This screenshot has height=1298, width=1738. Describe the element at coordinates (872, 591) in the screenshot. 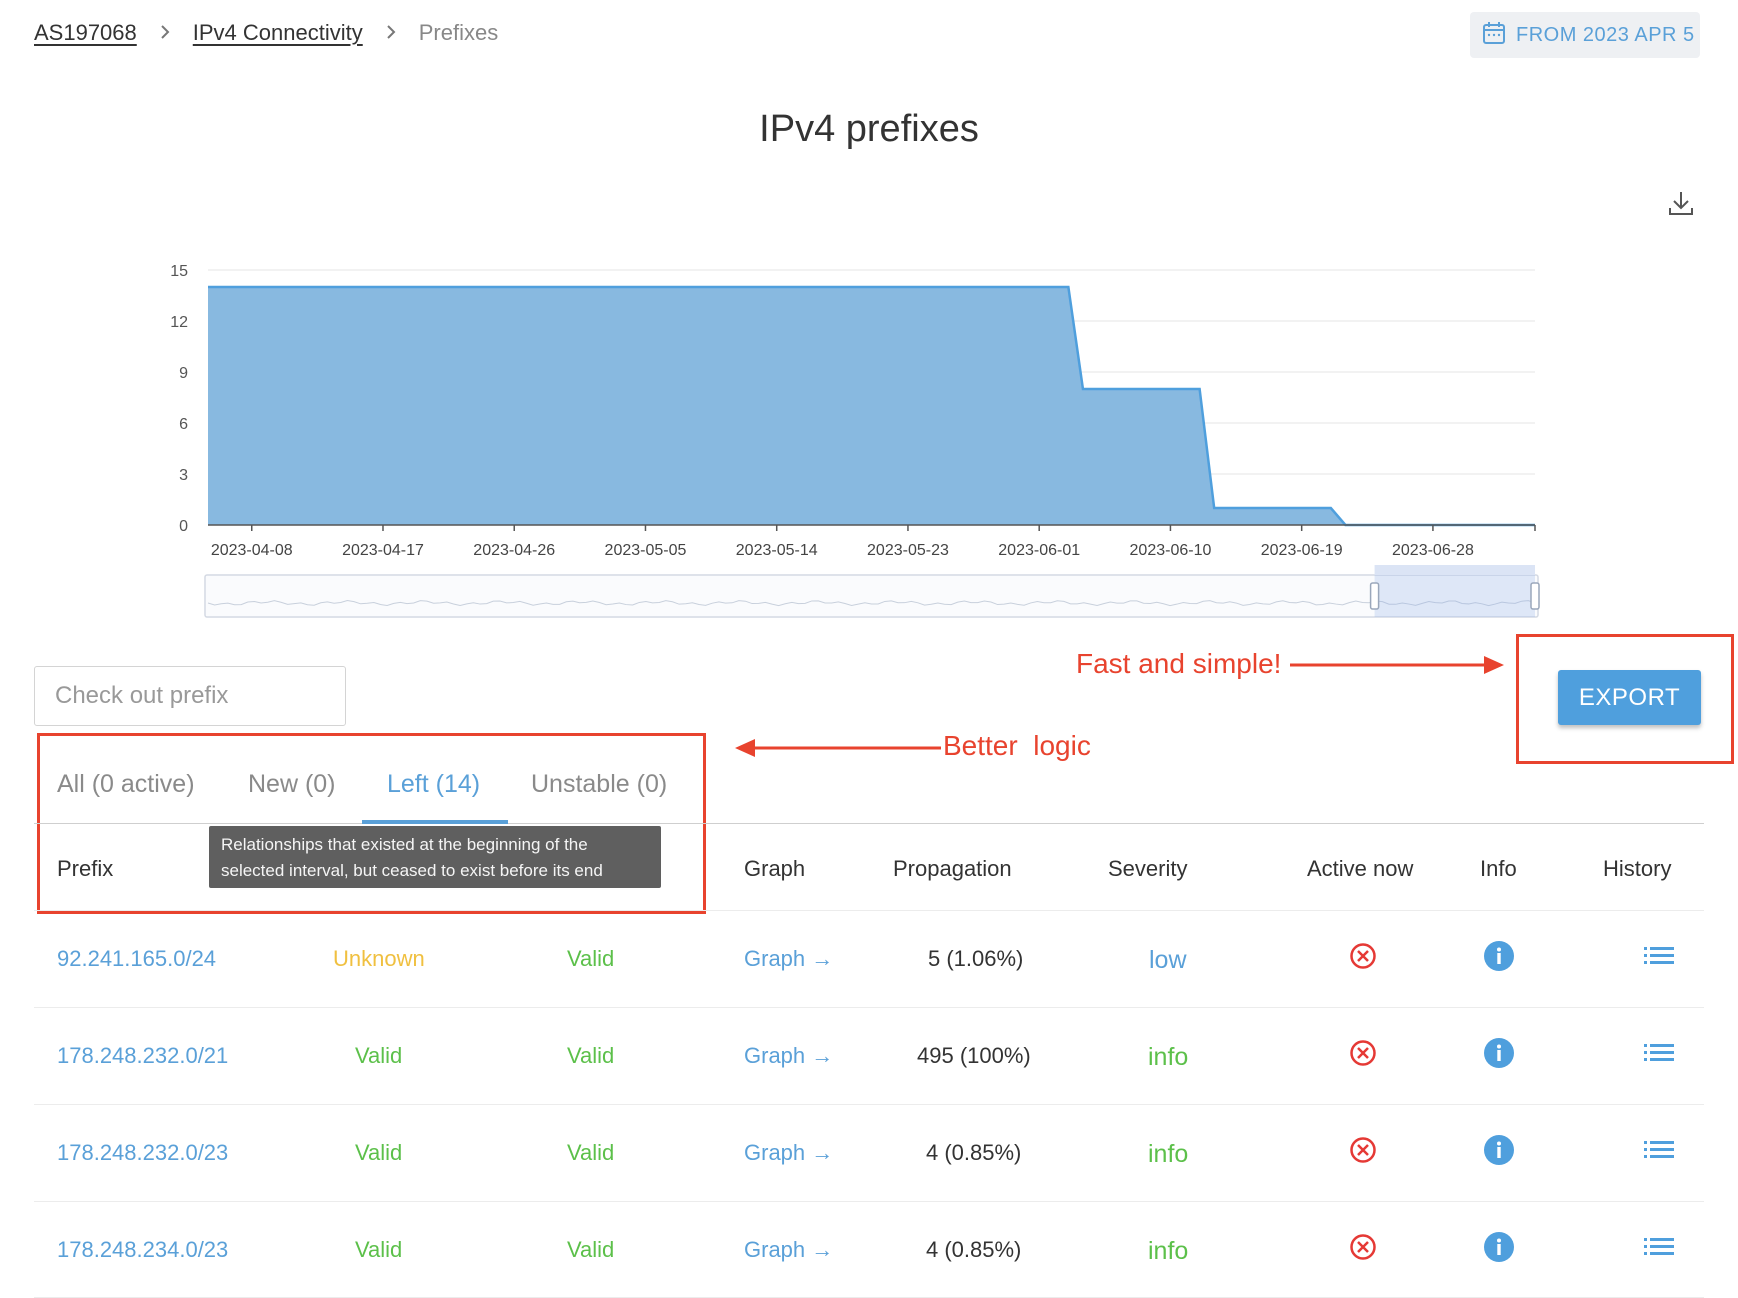

I see `chart-range-selector` at that location.